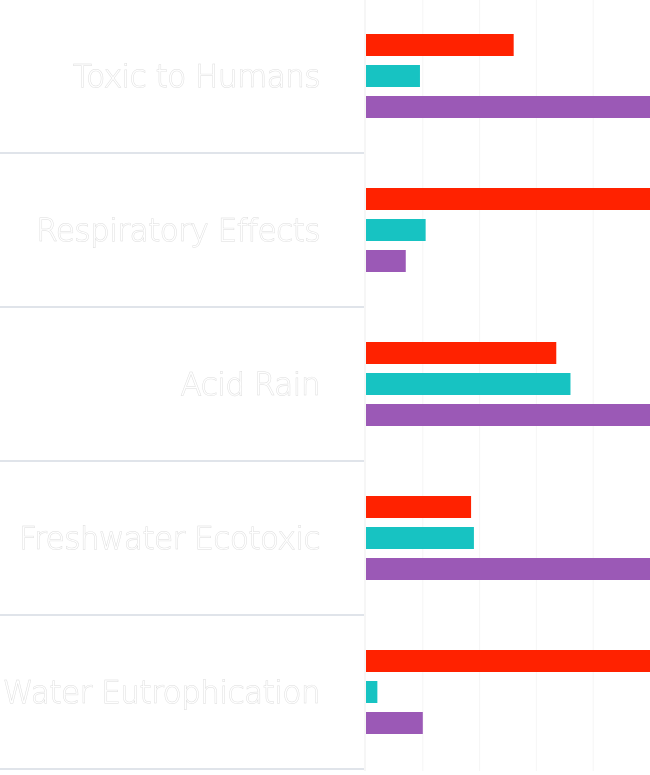  I want to click on category-label: Acid Rain, so click(250, 385).